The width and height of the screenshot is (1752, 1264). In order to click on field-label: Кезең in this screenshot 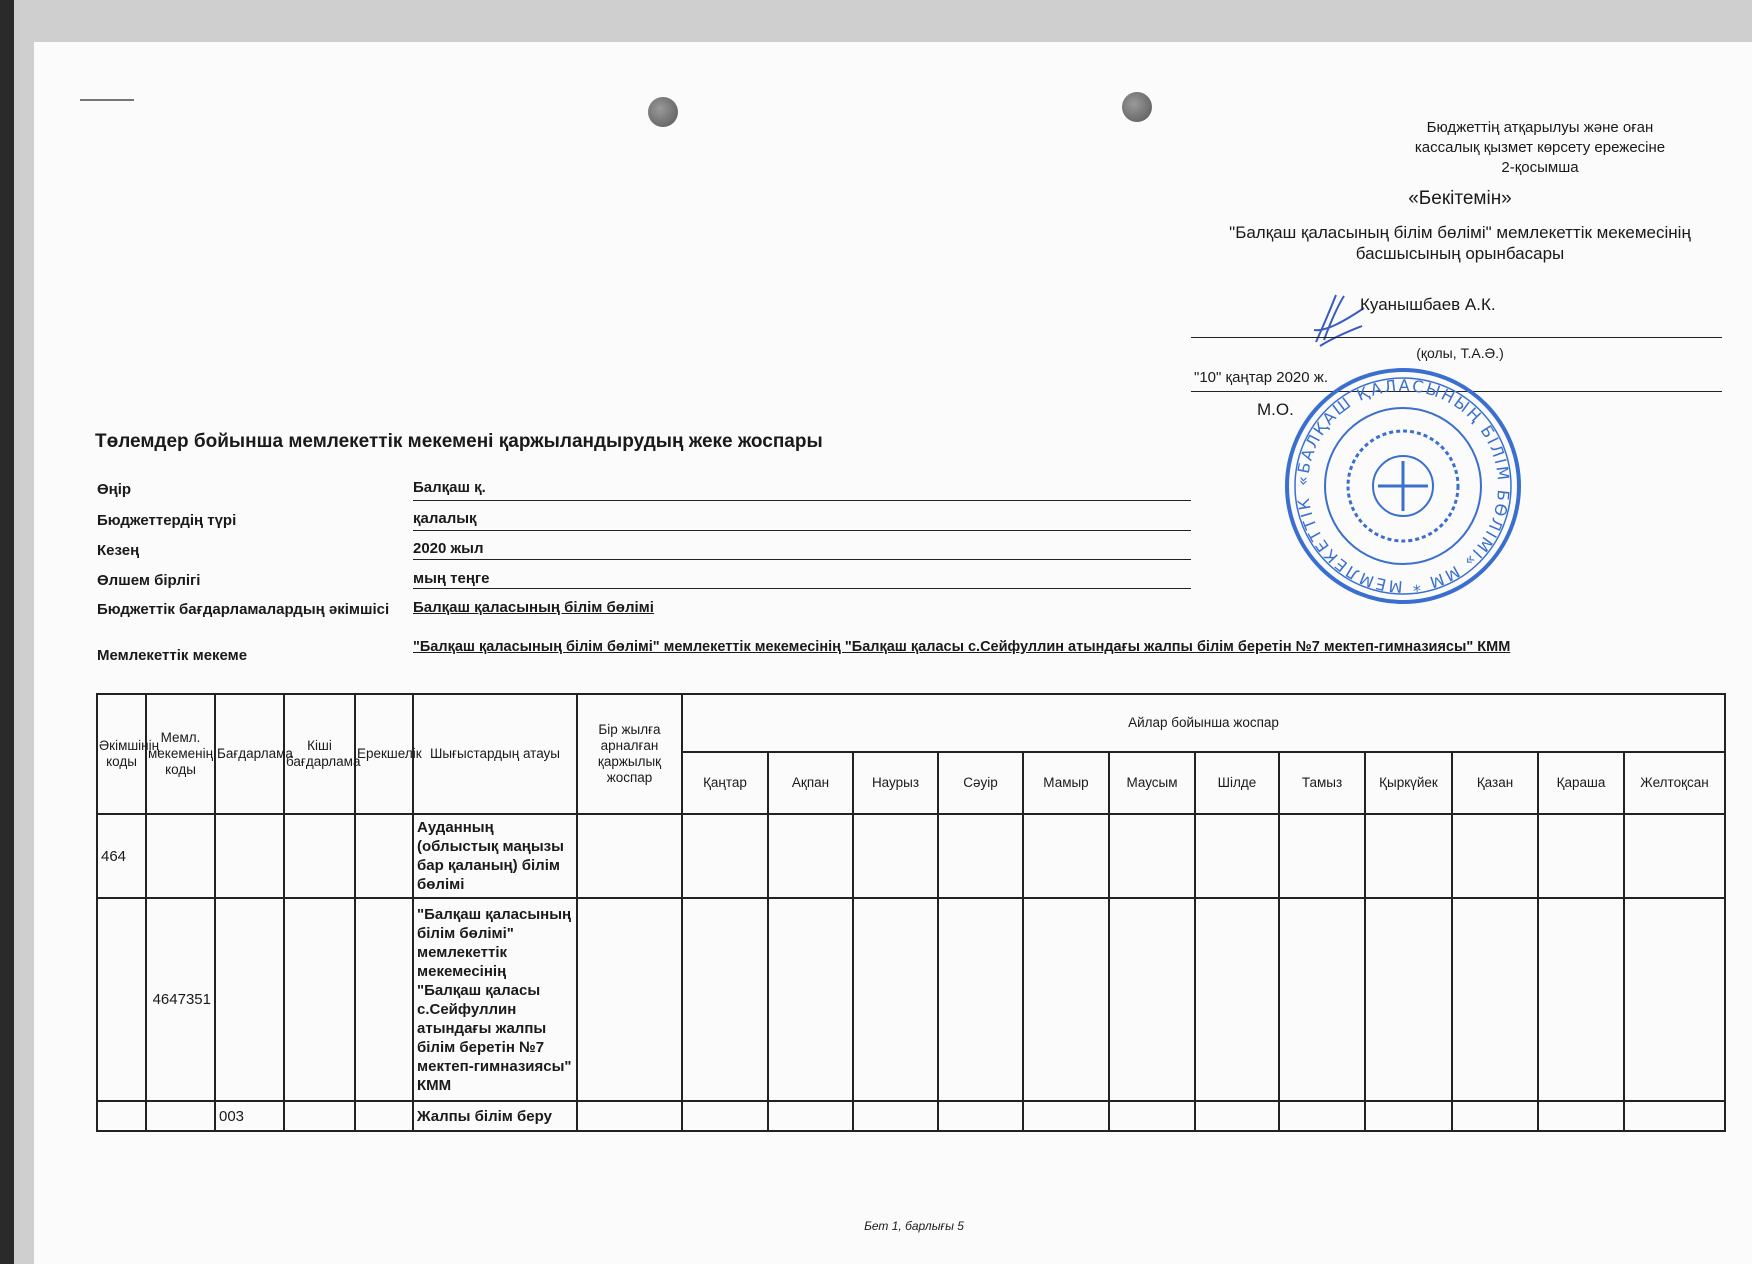, I will do `click(118, 550)`.